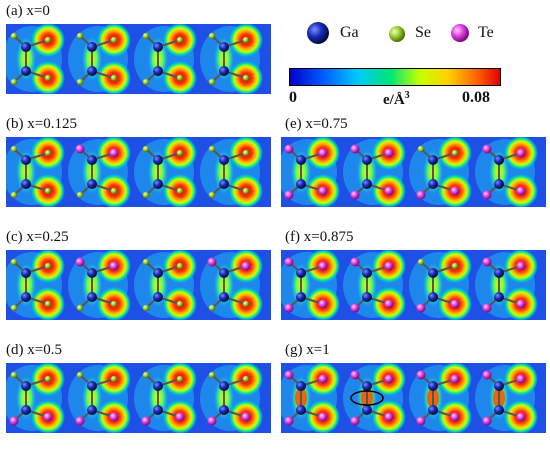 This screenshot has height=451, width=550. I want to click on legend-label-se: Se, so click(423, 32).